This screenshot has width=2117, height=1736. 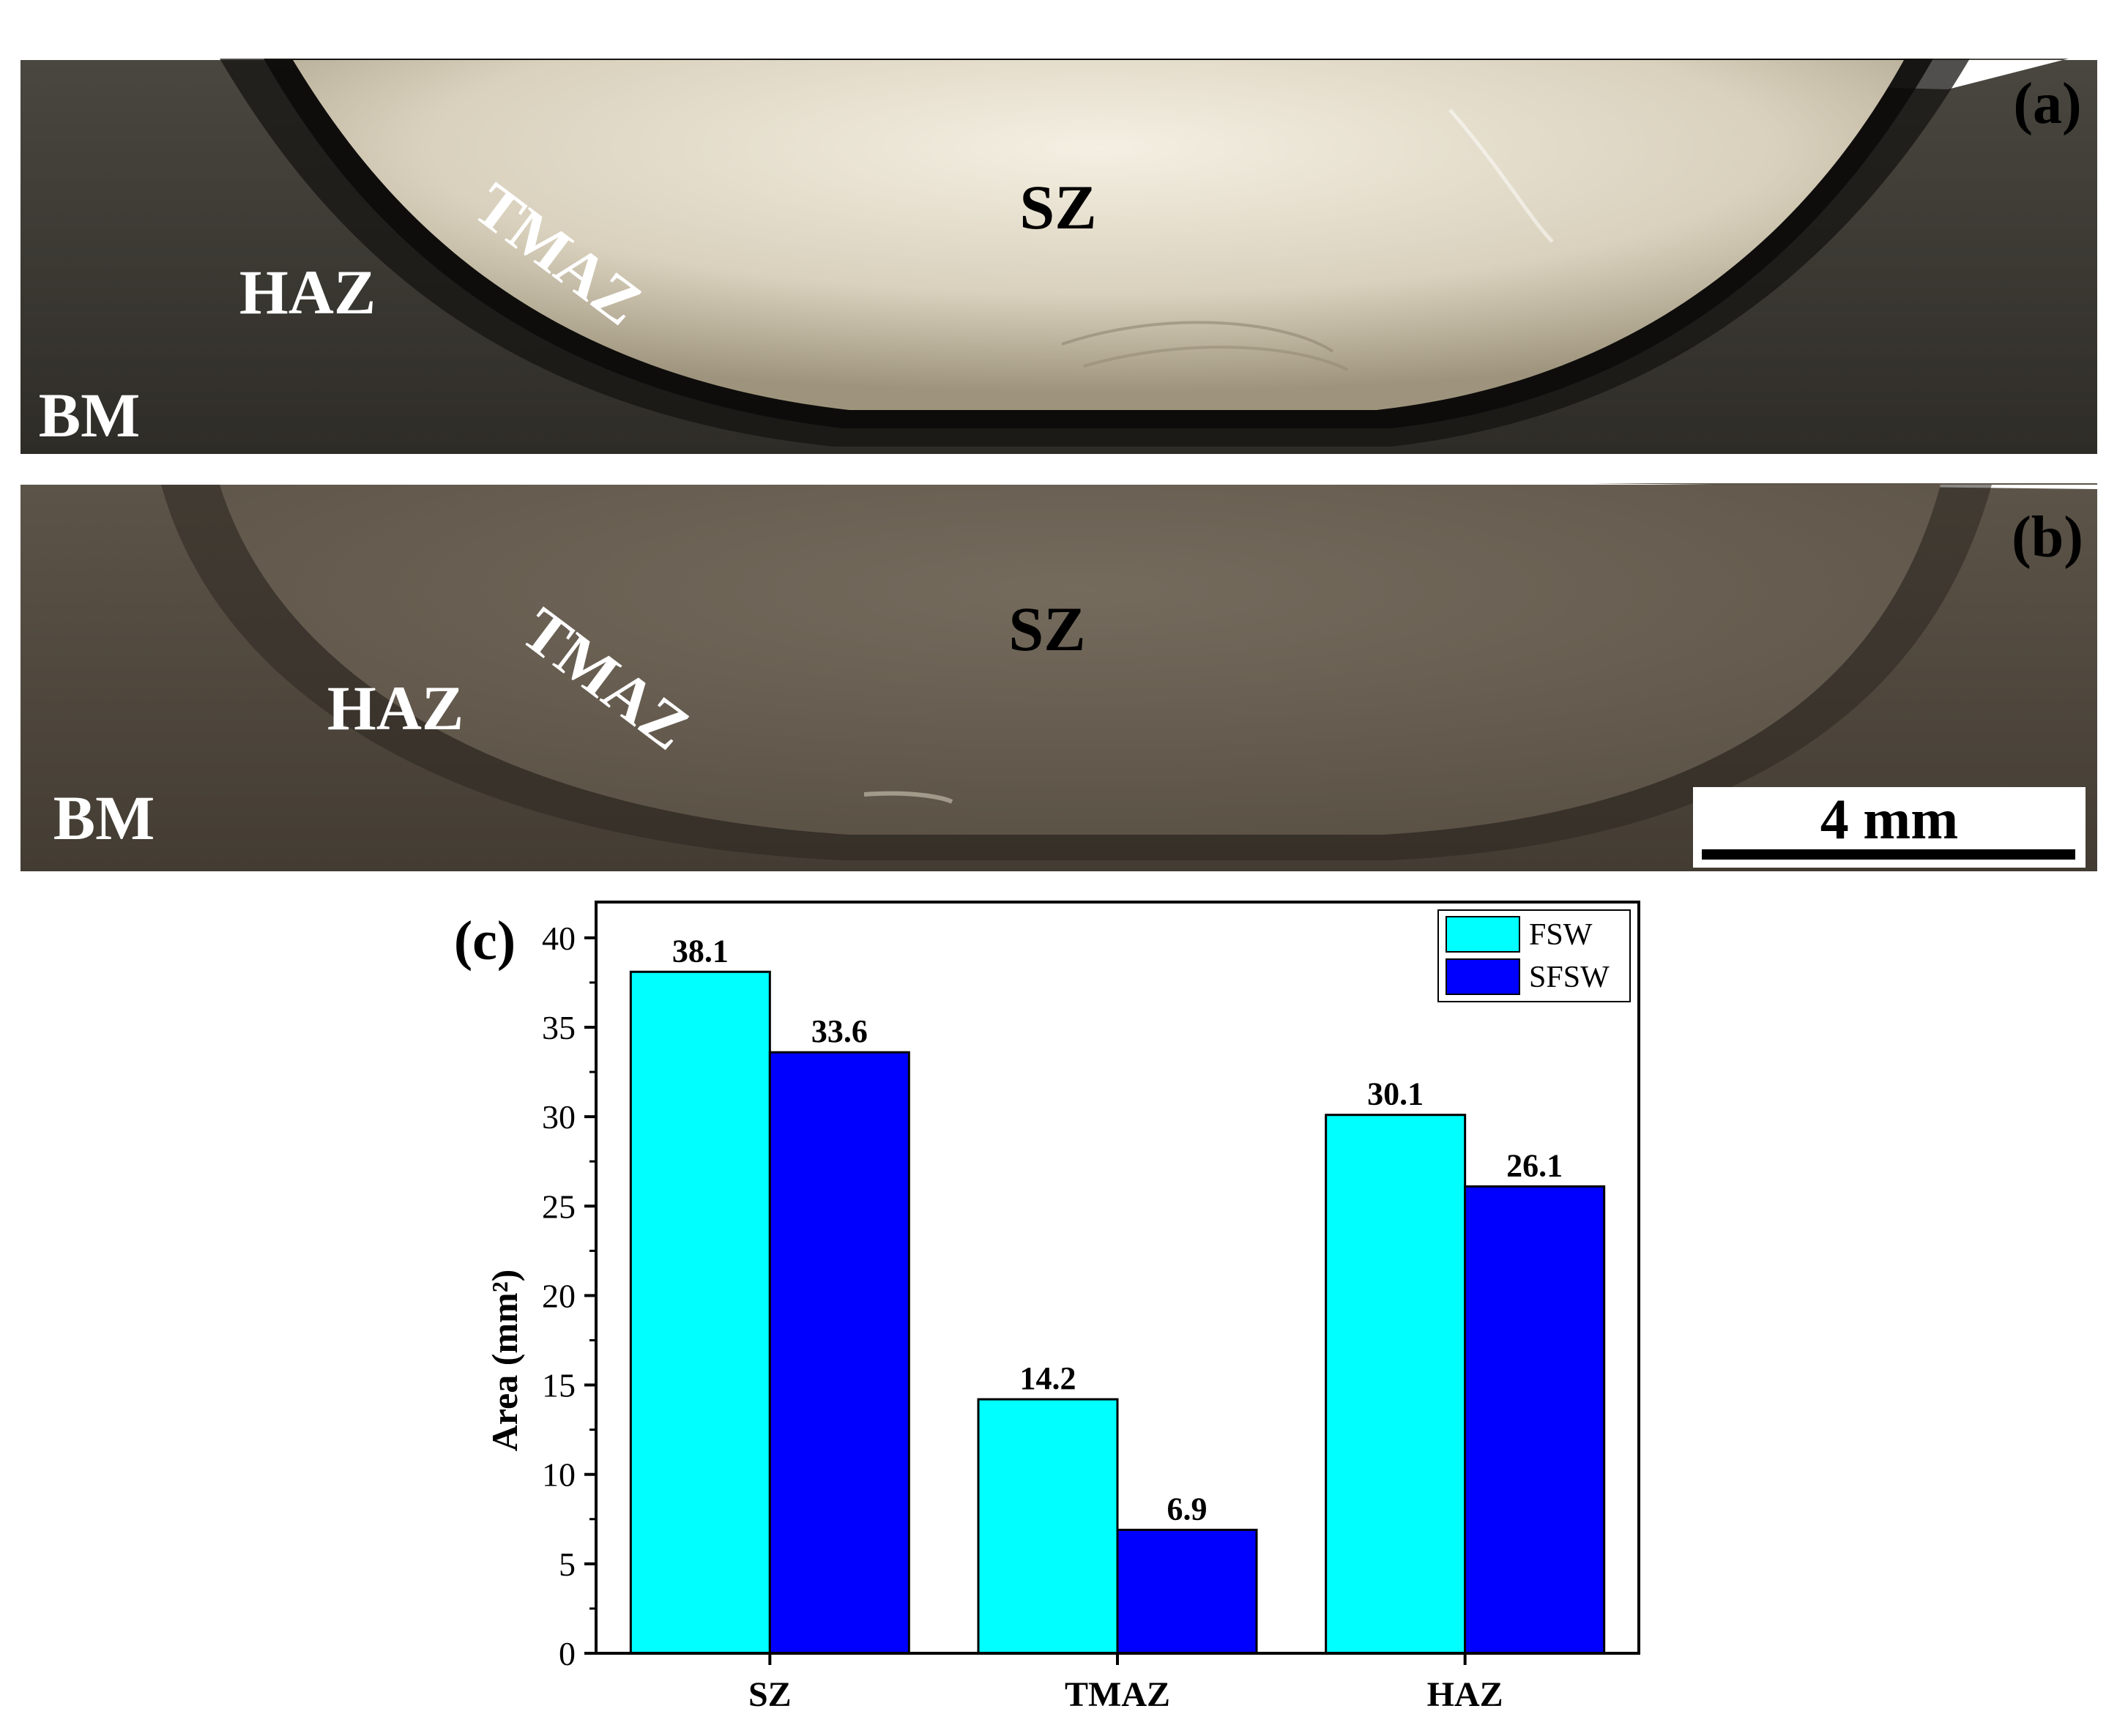 I want to click on y-tick-label: 15, so click(x=559, y=1385).